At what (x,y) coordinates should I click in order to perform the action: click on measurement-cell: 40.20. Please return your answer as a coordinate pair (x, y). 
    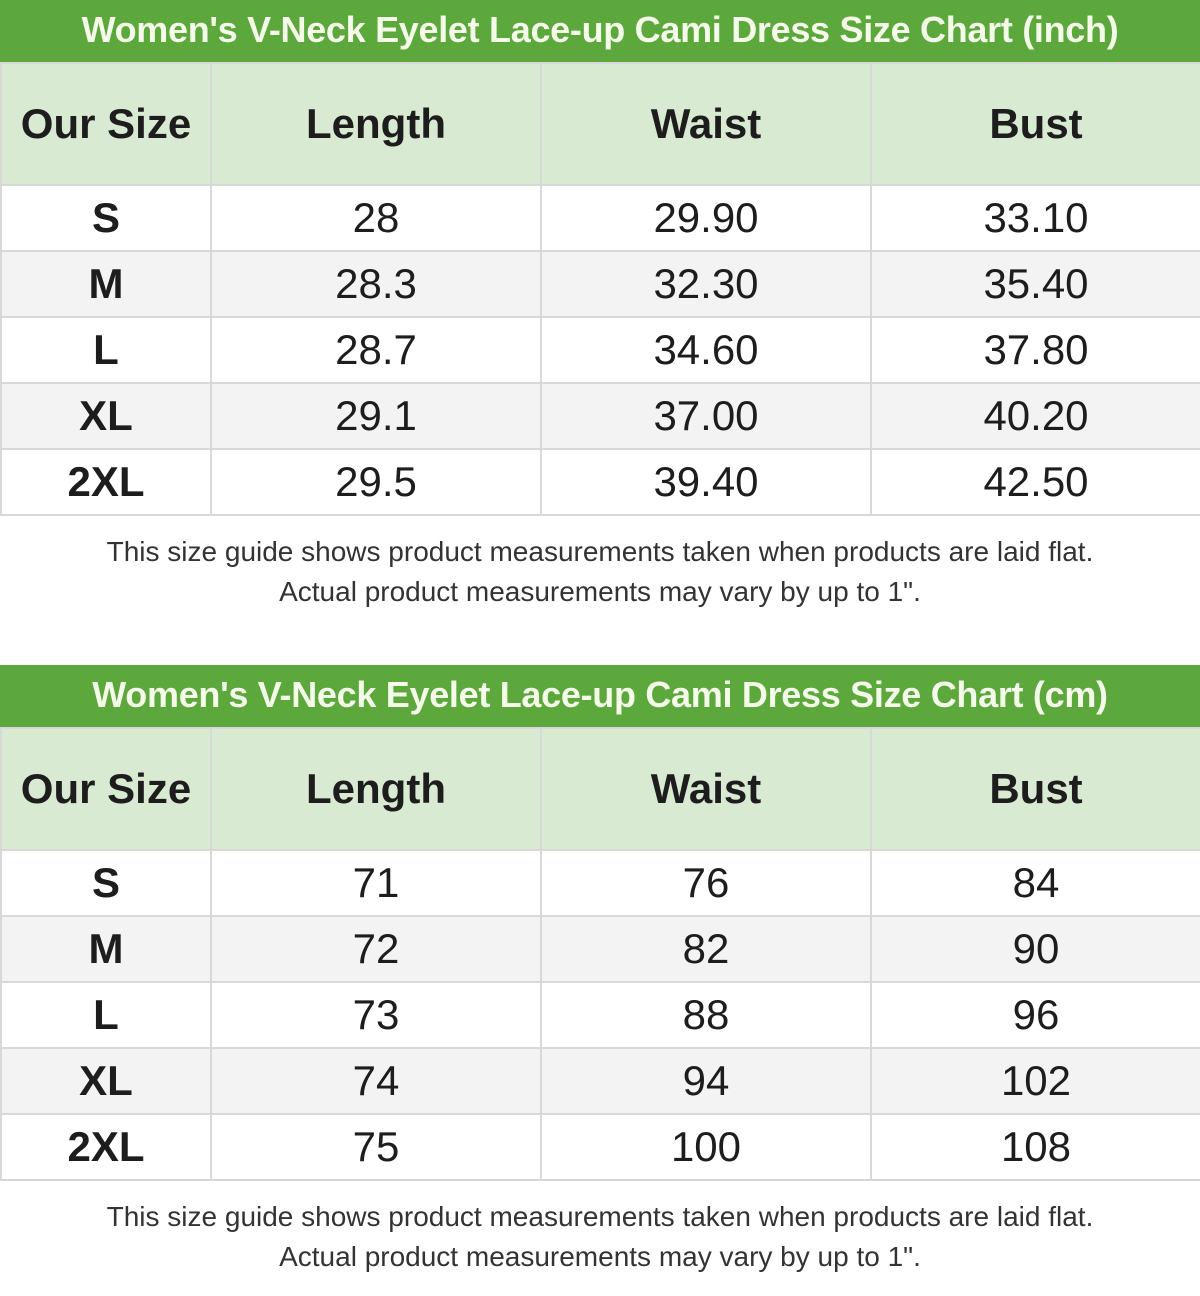
    Looking at the image, I should click on (1035, 416).